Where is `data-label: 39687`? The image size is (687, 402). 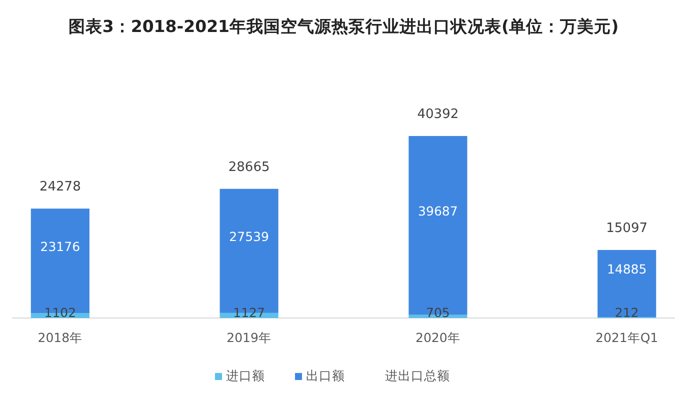
data-label: 39687 is located at coordinates (438, 210).